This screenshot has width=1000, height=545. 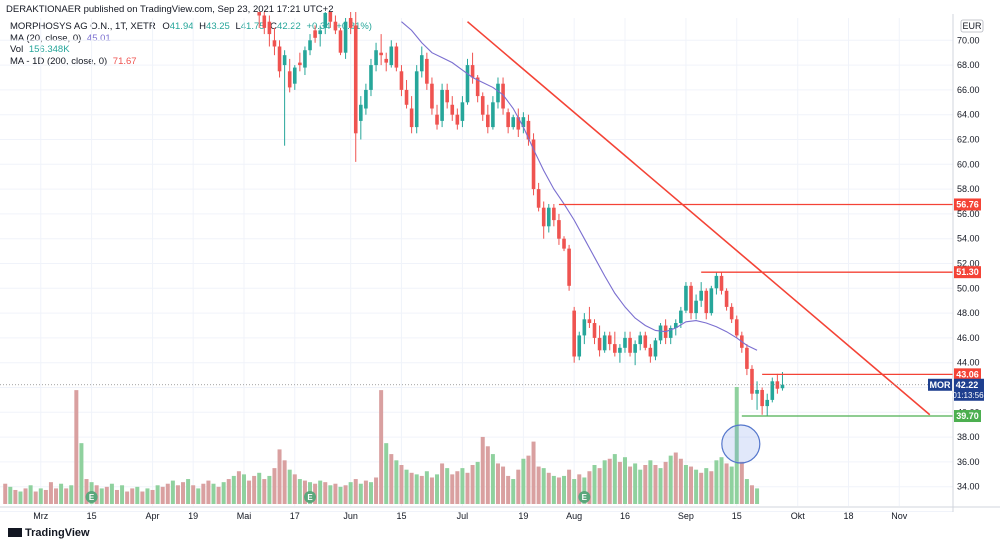 I want to click on currency-box, so click(x=972, y=26).